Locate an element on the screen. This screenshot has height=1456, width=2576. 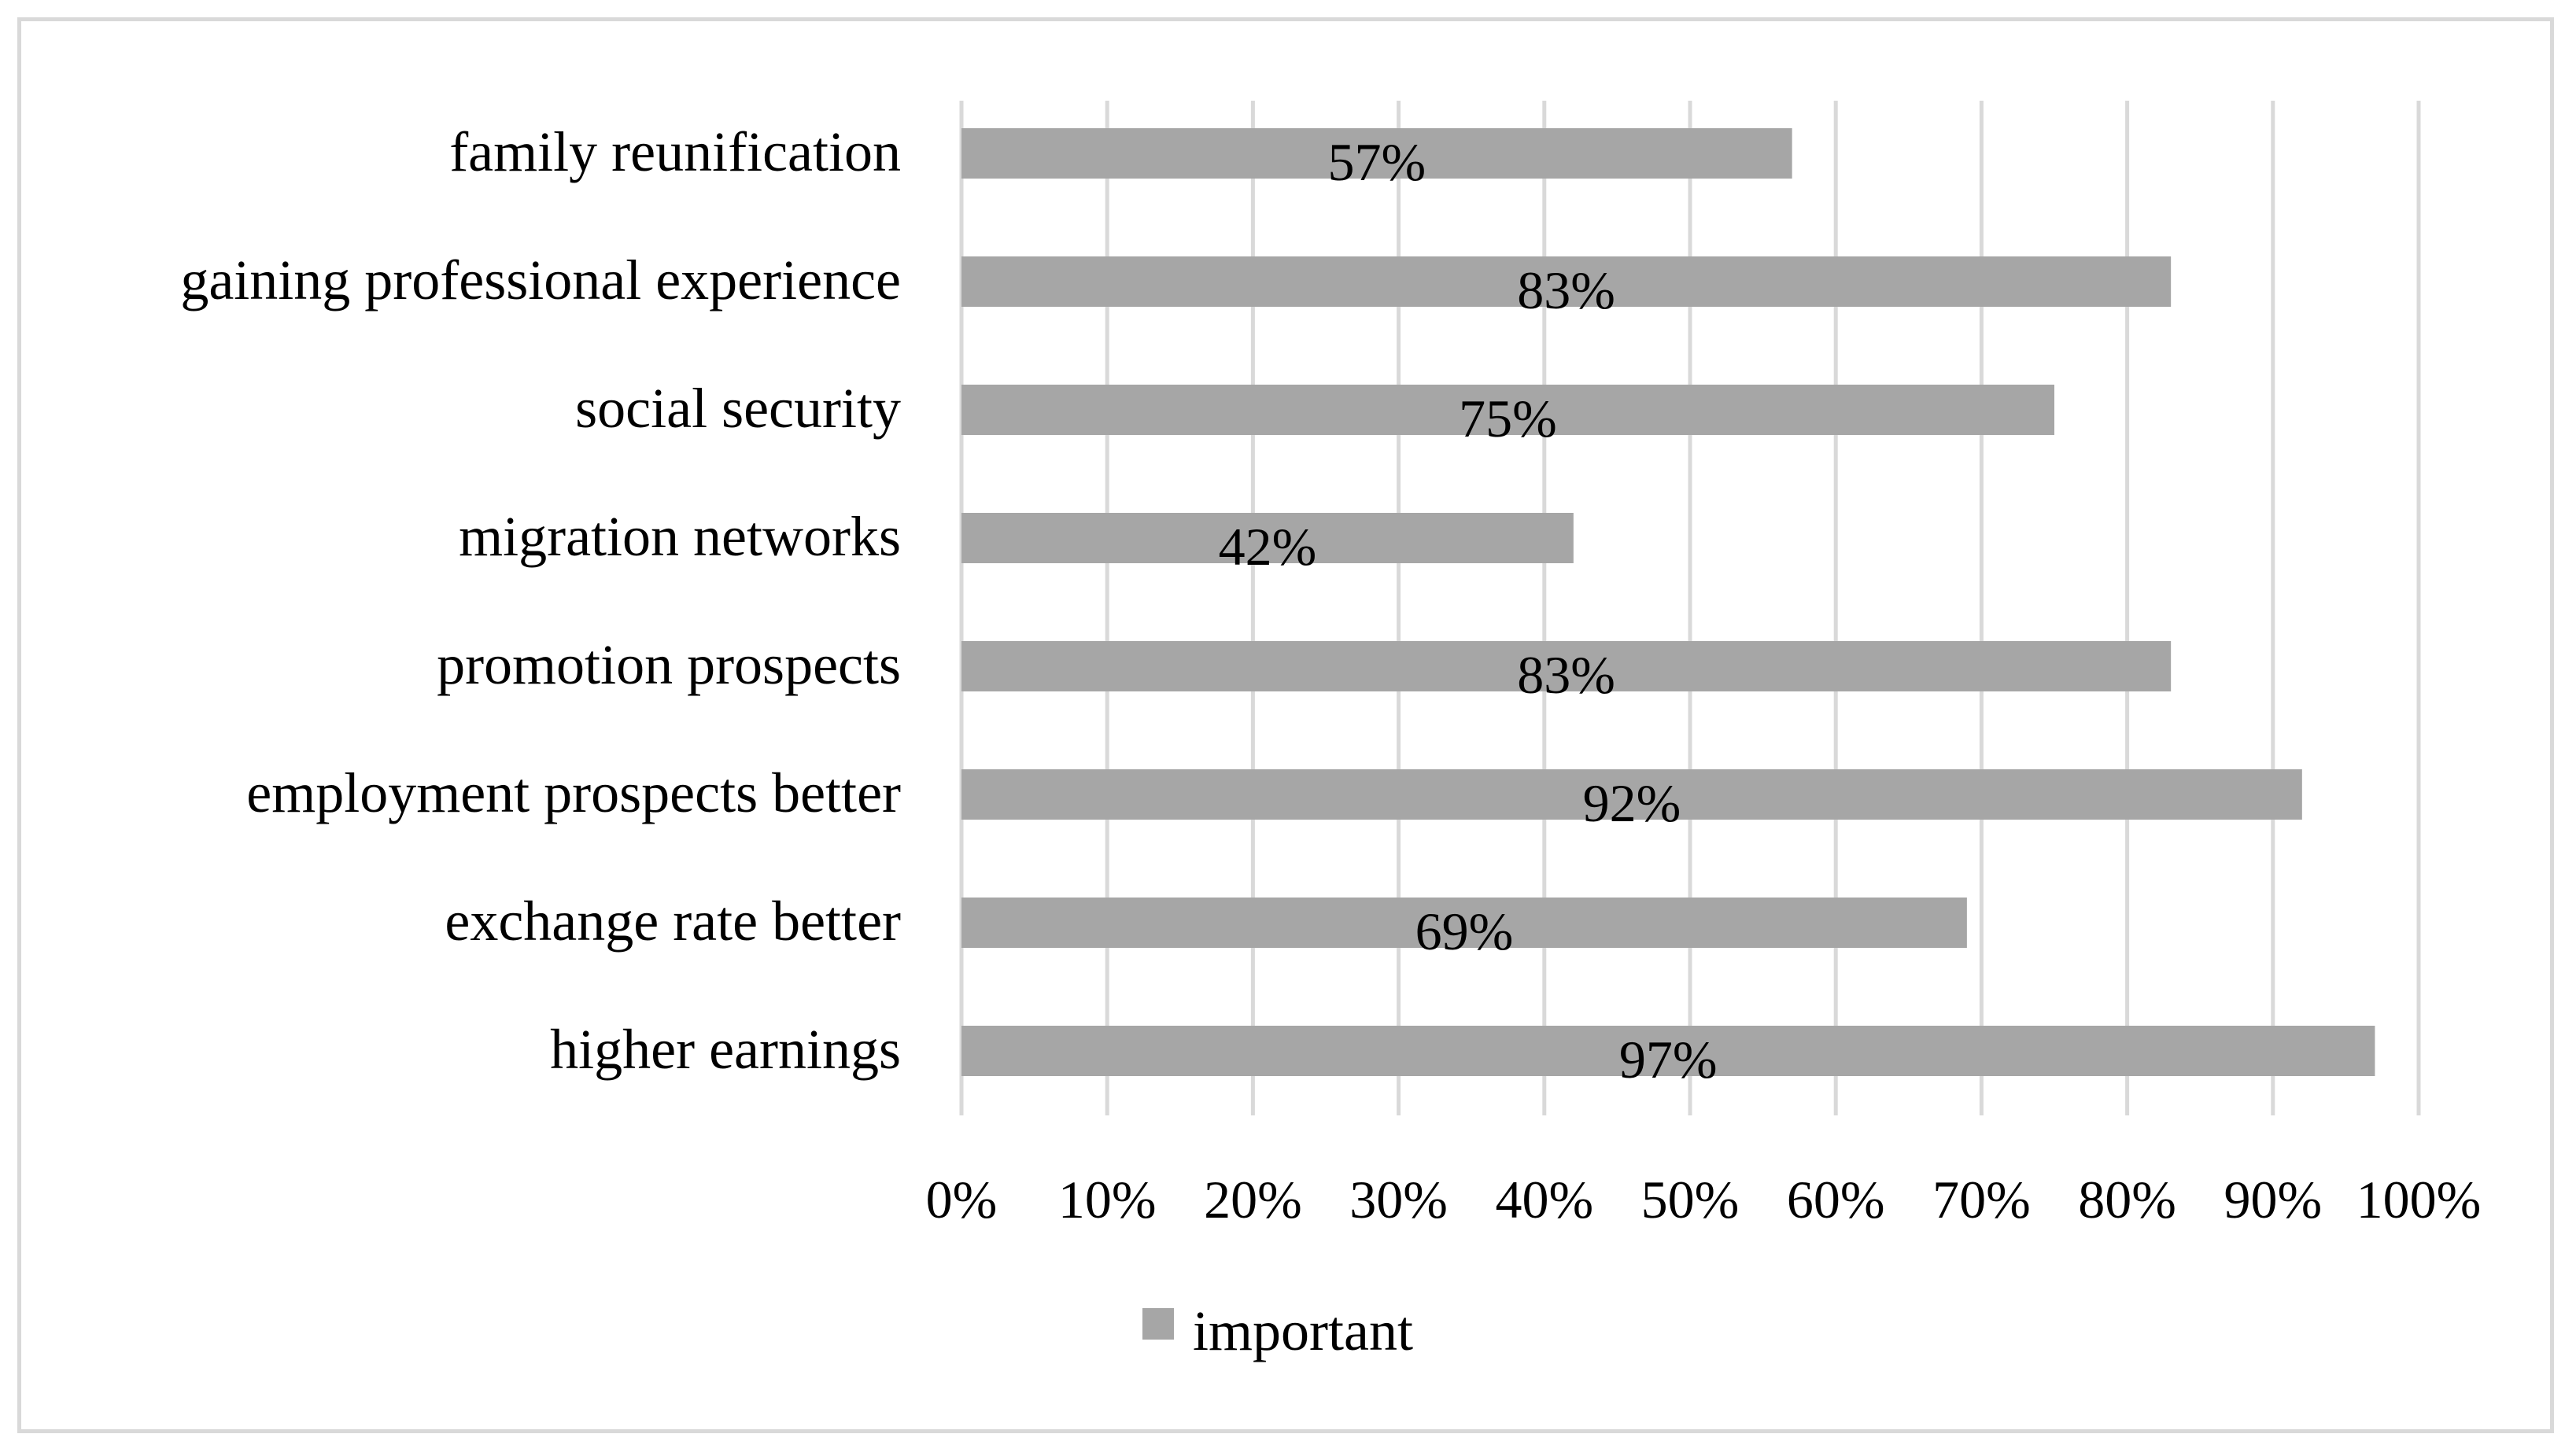
data-label: 69% is located at coordinates (1464, 931).